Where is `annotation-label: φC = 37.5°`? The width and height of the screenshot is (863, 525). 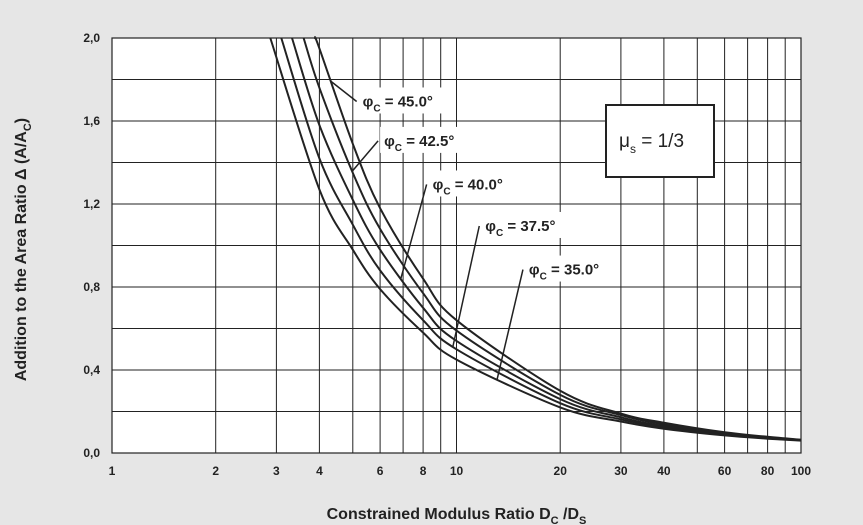 annotation-label: φC = 37.5° is located at coordinates (520, 228).